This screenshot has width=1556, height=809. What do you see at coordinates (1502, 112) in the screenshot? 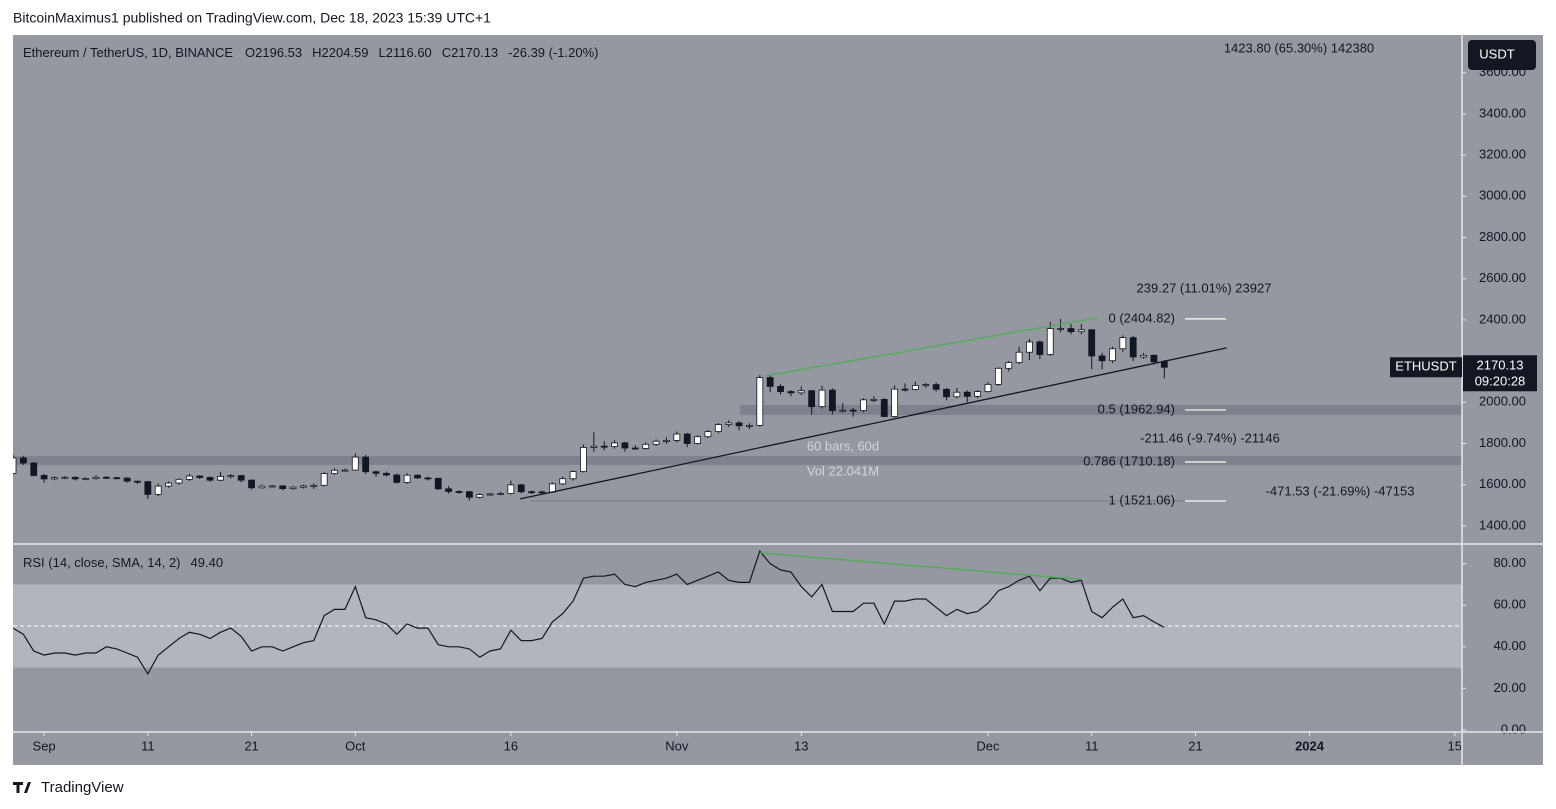
I see `y-tick-label: 3400.00` at bounding box center [1502, 112].